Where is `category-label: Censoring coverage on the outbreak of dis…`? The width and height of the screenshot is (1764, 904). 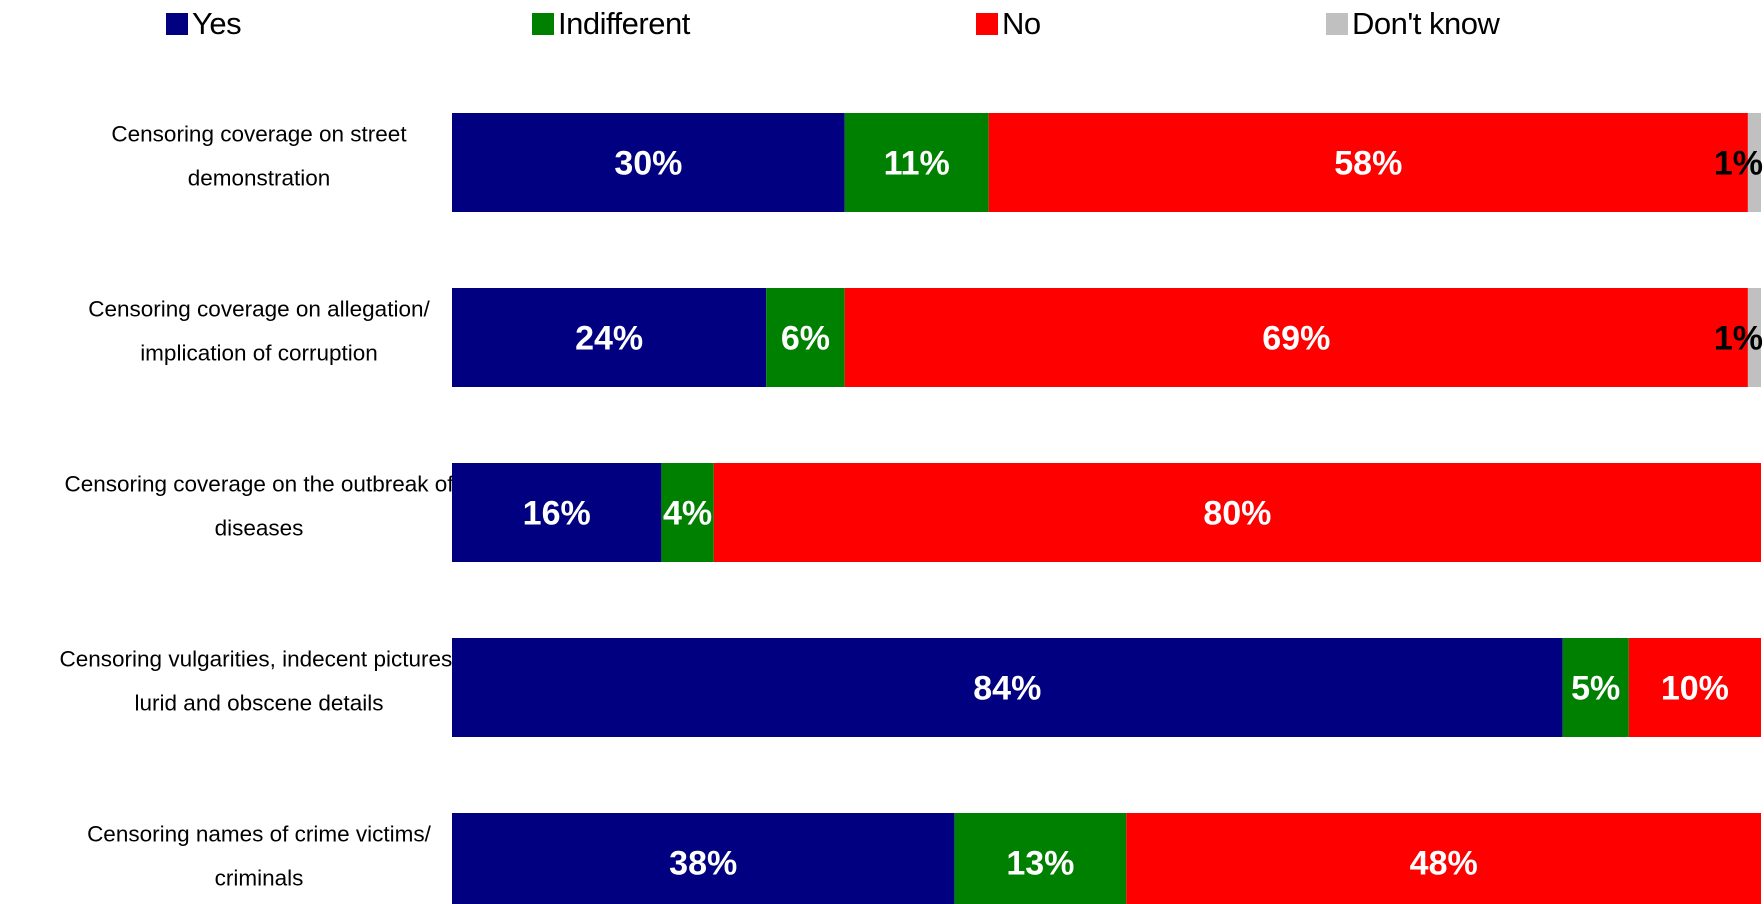 category-label: Censoring coverage on the outbreak of dis… is located at coordinates (259, 506).